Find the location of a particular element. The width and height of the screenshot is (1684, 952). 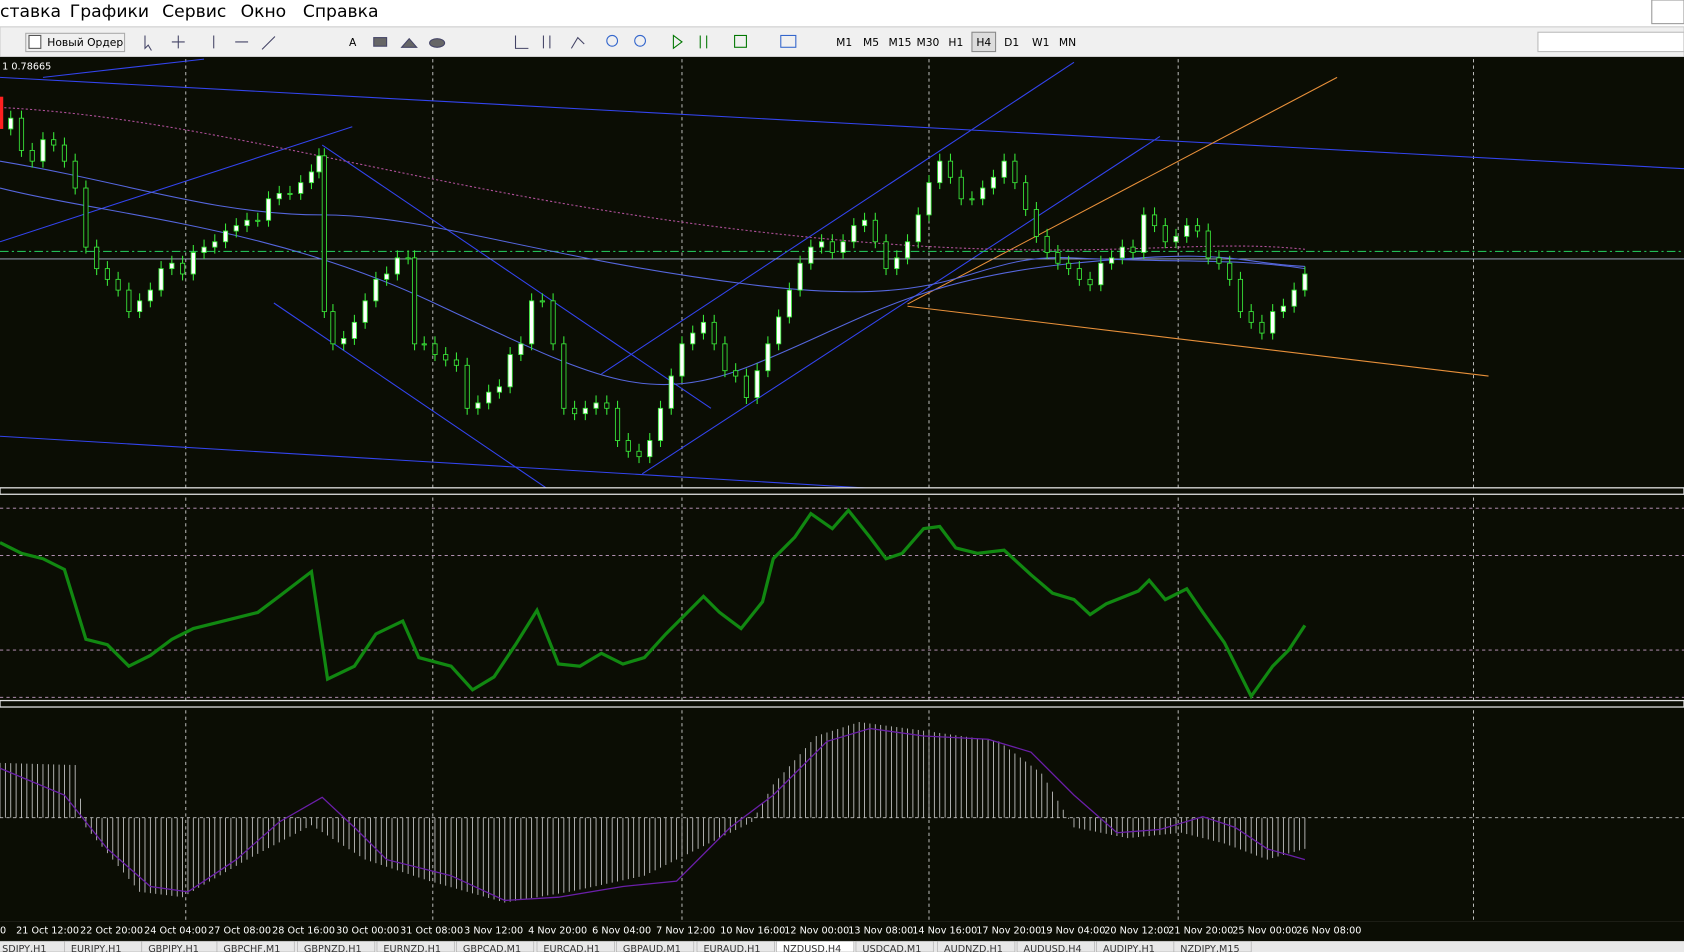

timeframe-button: H4 is located at coordinates (983, 42).